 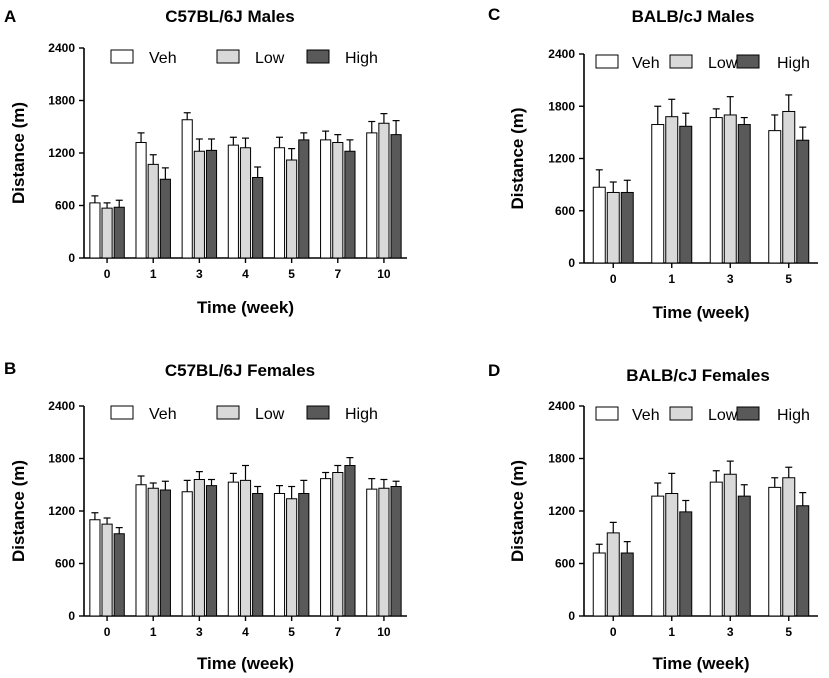 What do you see at coordinates (240, 370) in the screenshot?
I see `chart-title-b: C57BL/6J Females` at bounding box center [240, 370].